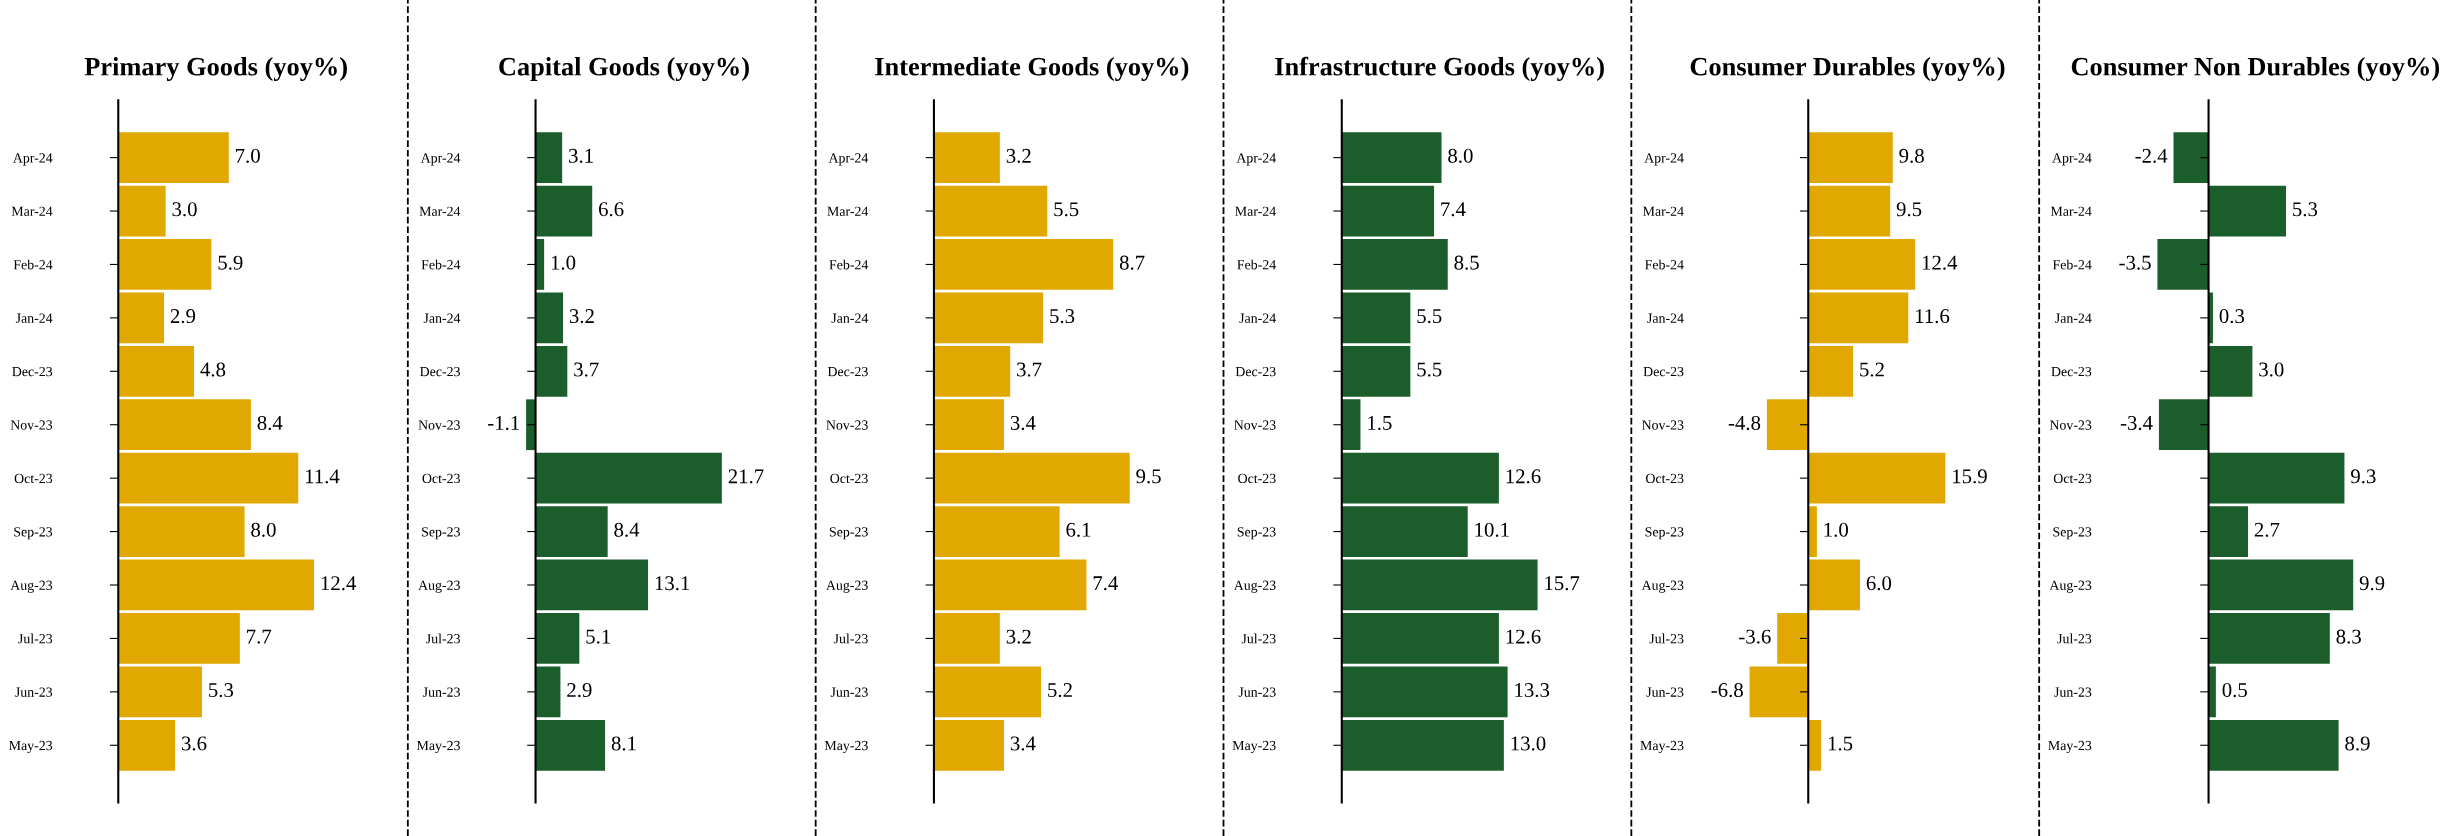 Image resolution: width=2447 pixels, height=836 pixels. What do you see at coordinates (1911, 155) in the screenshot?
I see `data-label: 9.8` at bounding box center [1911, 155].